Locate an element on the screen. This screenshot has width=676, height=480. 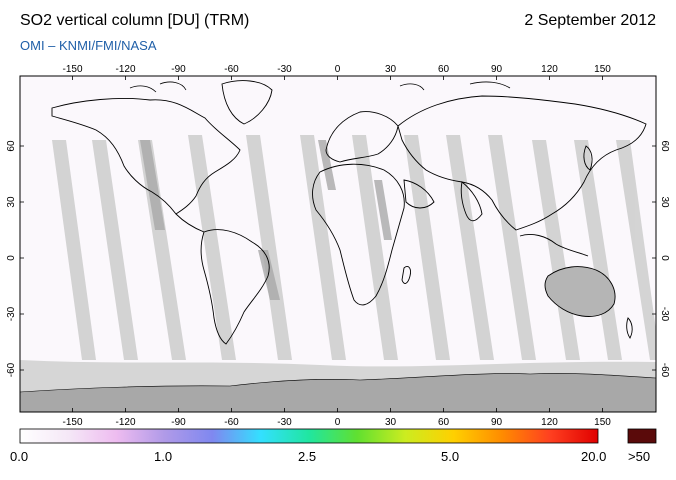
colorbar is located at coordinates (309, 436).